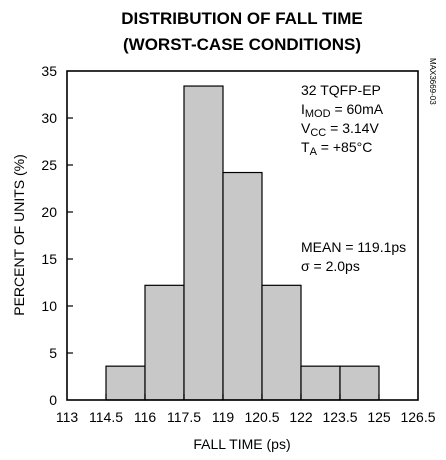 The width and height of the screenshot is (446, 460). Describe the element at coordinates (353, 247) in the screenshot. I see `statistic-line-1: MEAN = 119.1ps` at that location.